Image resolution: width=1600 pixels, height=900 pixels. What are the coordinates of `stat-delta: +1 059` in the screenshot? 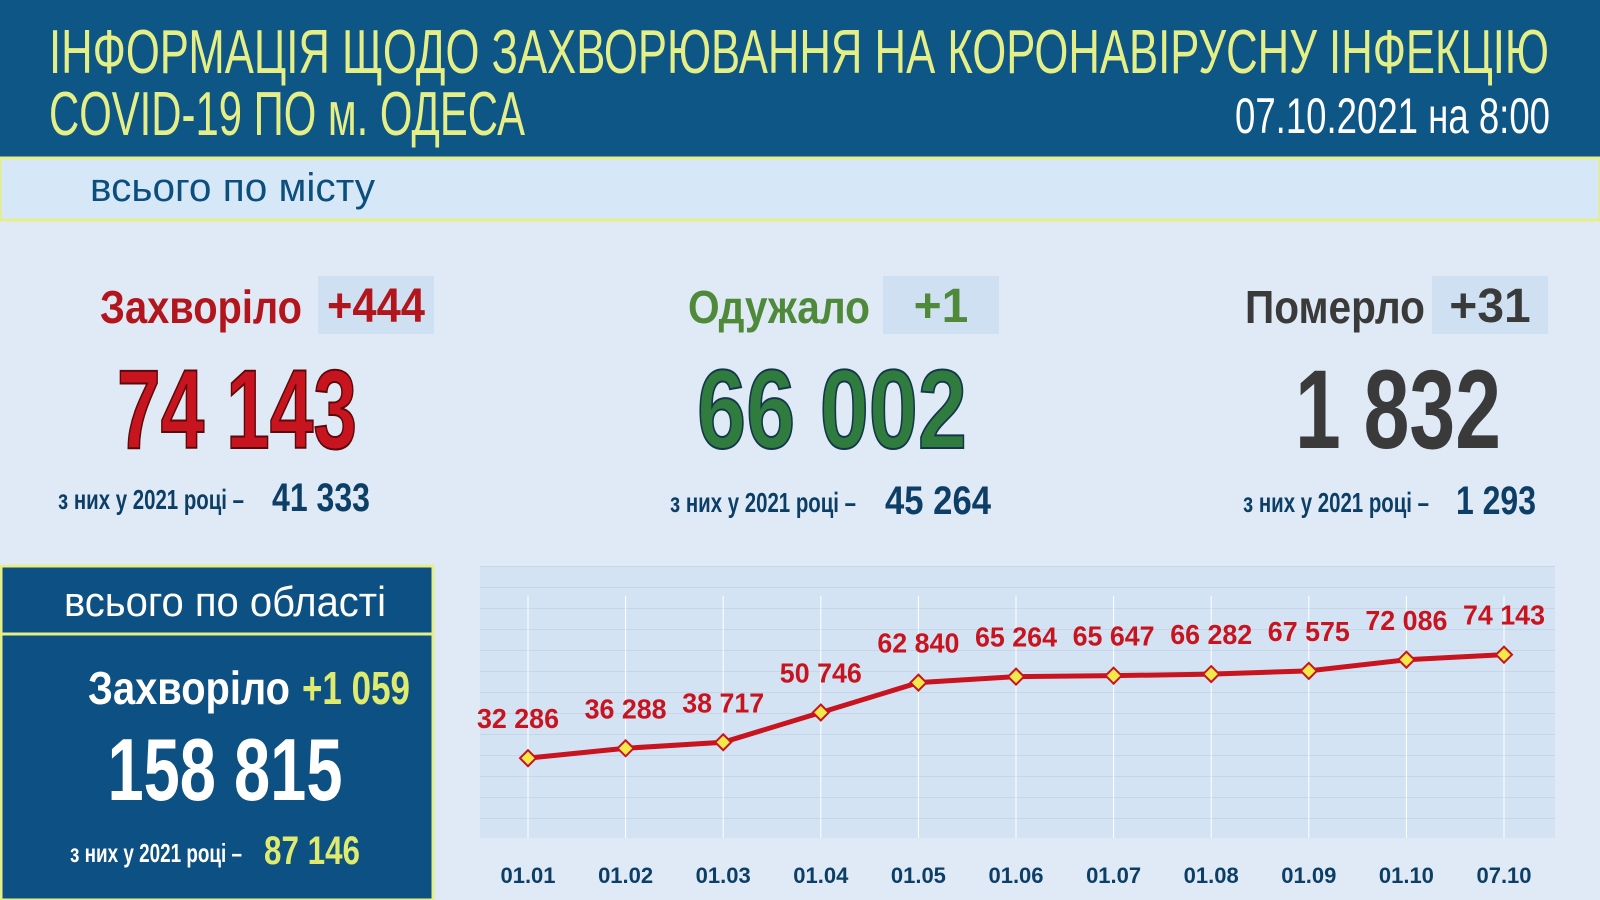 It's located at (356, 688).